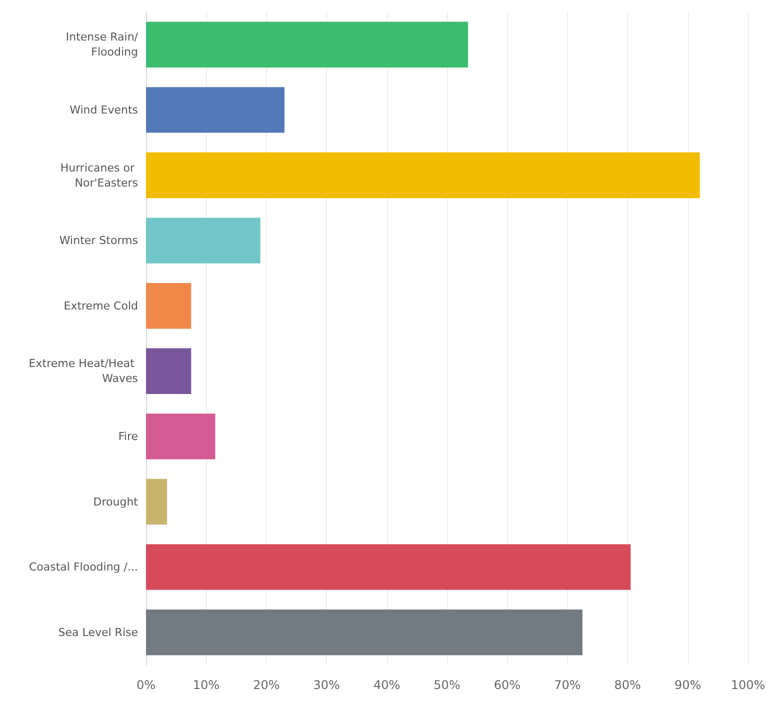 The height and width of the screenshot is (707, 774). Describe the element at coordinates (98, 632) in the screenshot. I see `y-tick-label: Sea Level Rise` at that location.